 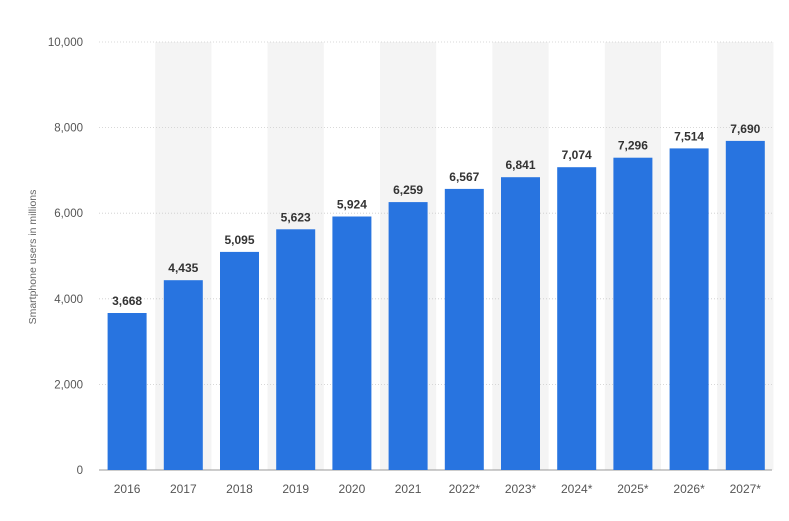 I want to click on x-tick-label: 2026*, so click(x=689, y=489).